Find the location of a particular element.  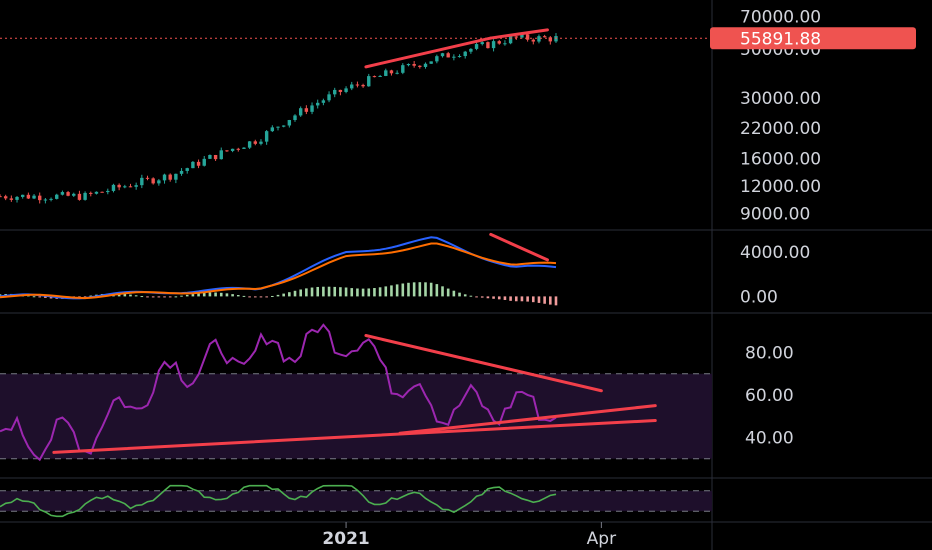

macd-pane is located at coordinates (279, 269).